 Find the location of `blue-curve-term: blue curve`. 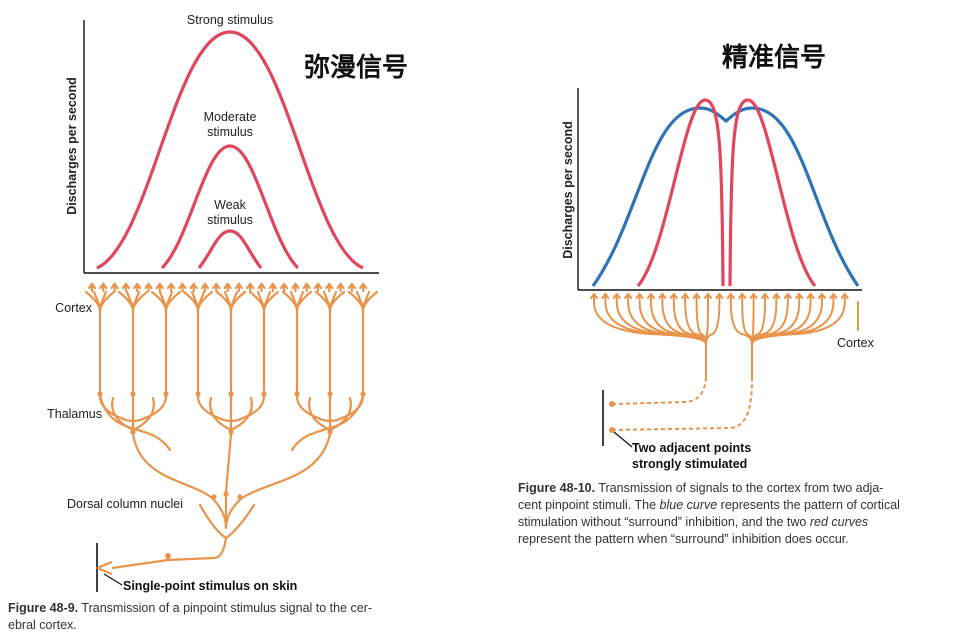

blue-curve-term: blue curve is located at coordinates (688, 505).